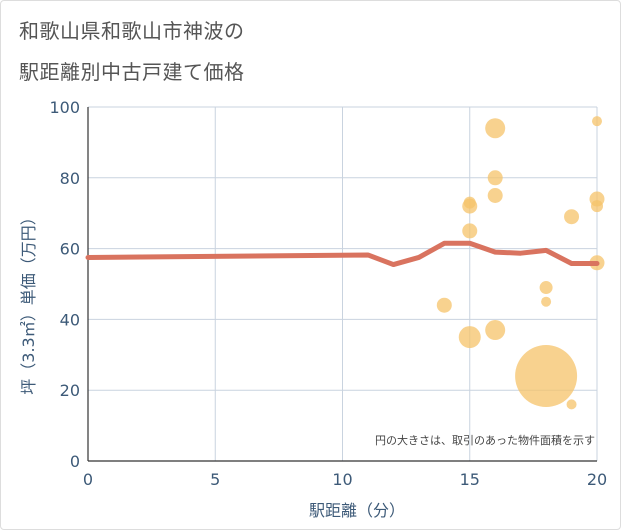  What do you see at coordinates (70, 178) in the screenshot?
I see `y-tick-label-80: 80` at bounding box center [70, 178].